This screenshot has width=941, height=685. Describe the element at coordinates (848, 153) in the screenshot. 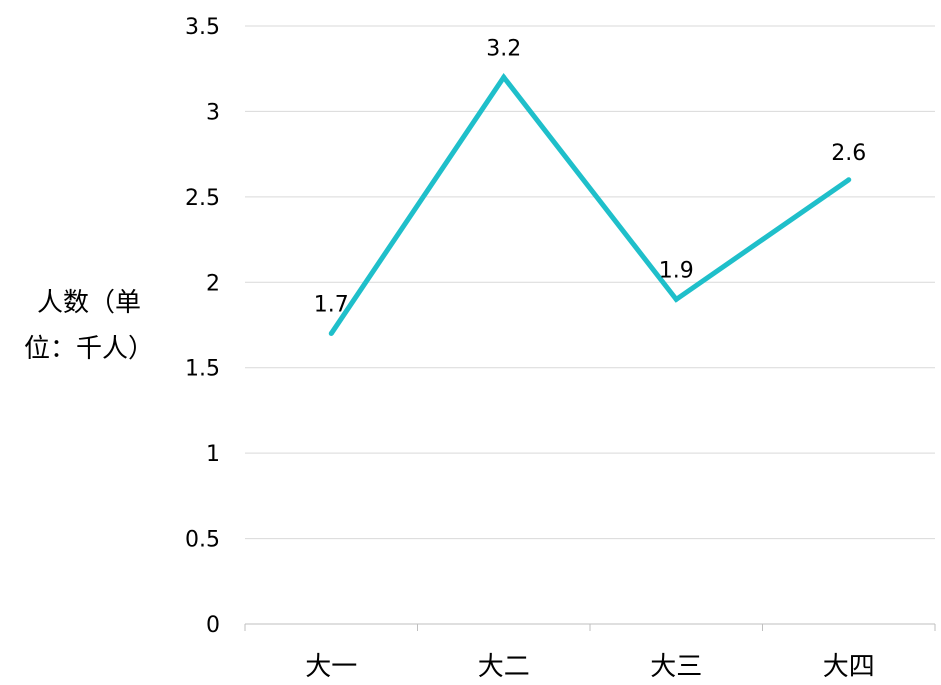

I see `data-label: 2.6` at that location.